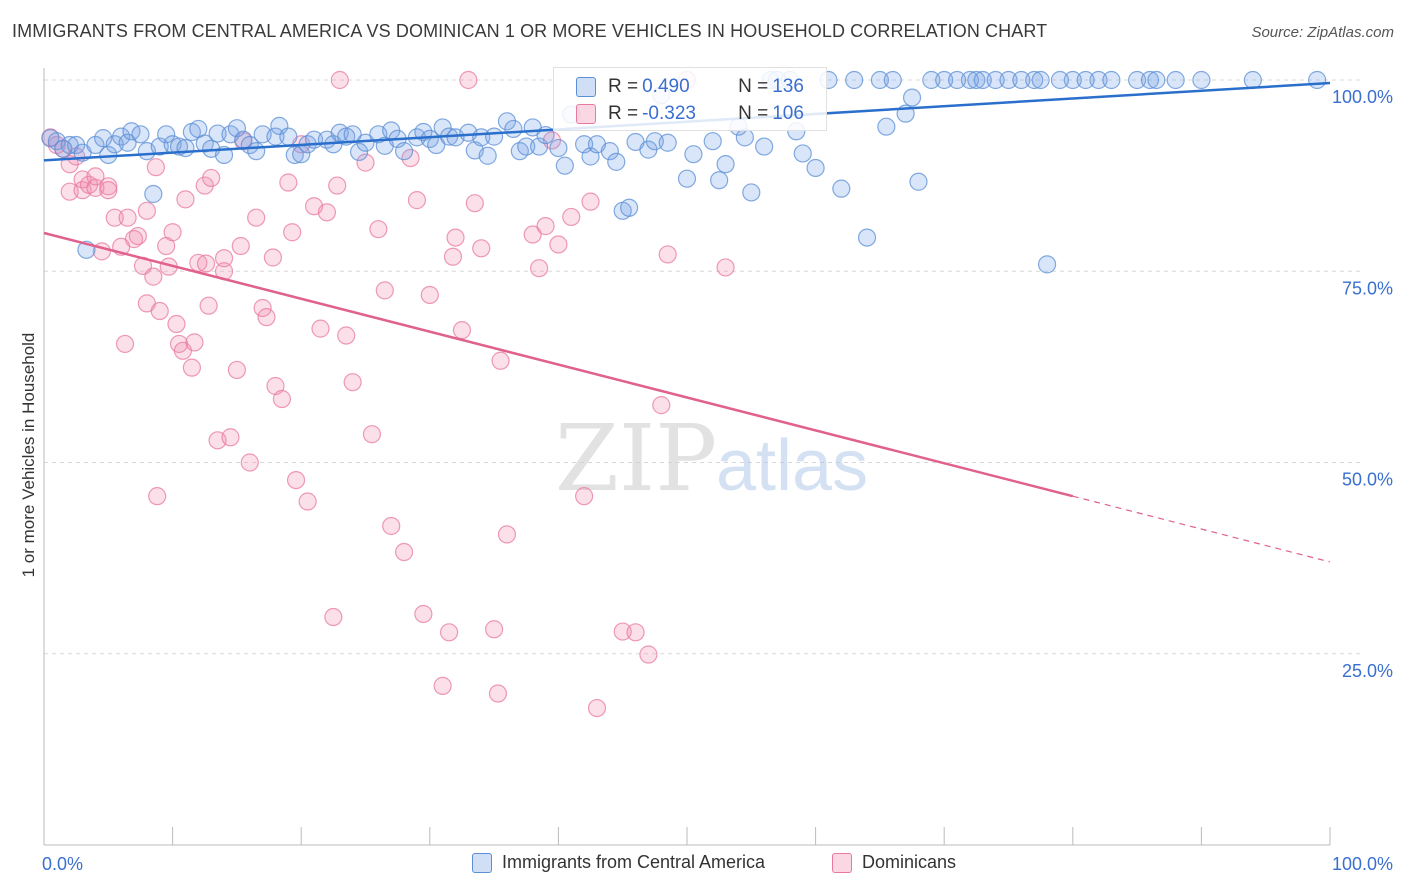 The image size is (1406, 892). What do you see at coordinates (586, 87) in the screenshot?
I see `stats-swatch-blue` at bounding box center [586, 87].